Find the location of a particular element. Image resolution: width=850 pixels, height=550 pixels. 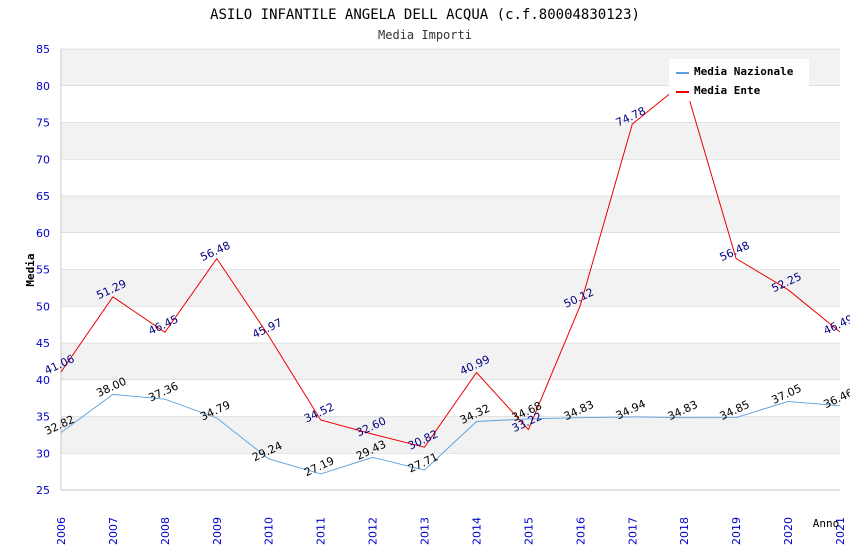

x-tick-label: 2012 is located at coordinates (373, 531).